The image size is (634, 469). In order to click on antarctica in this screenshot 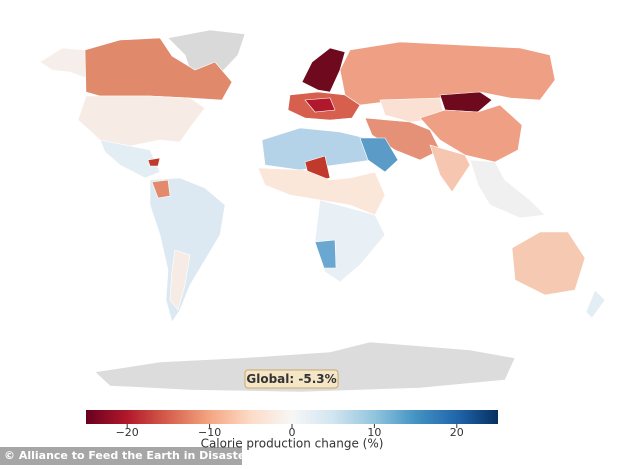, I will do `click(305, 367)`.